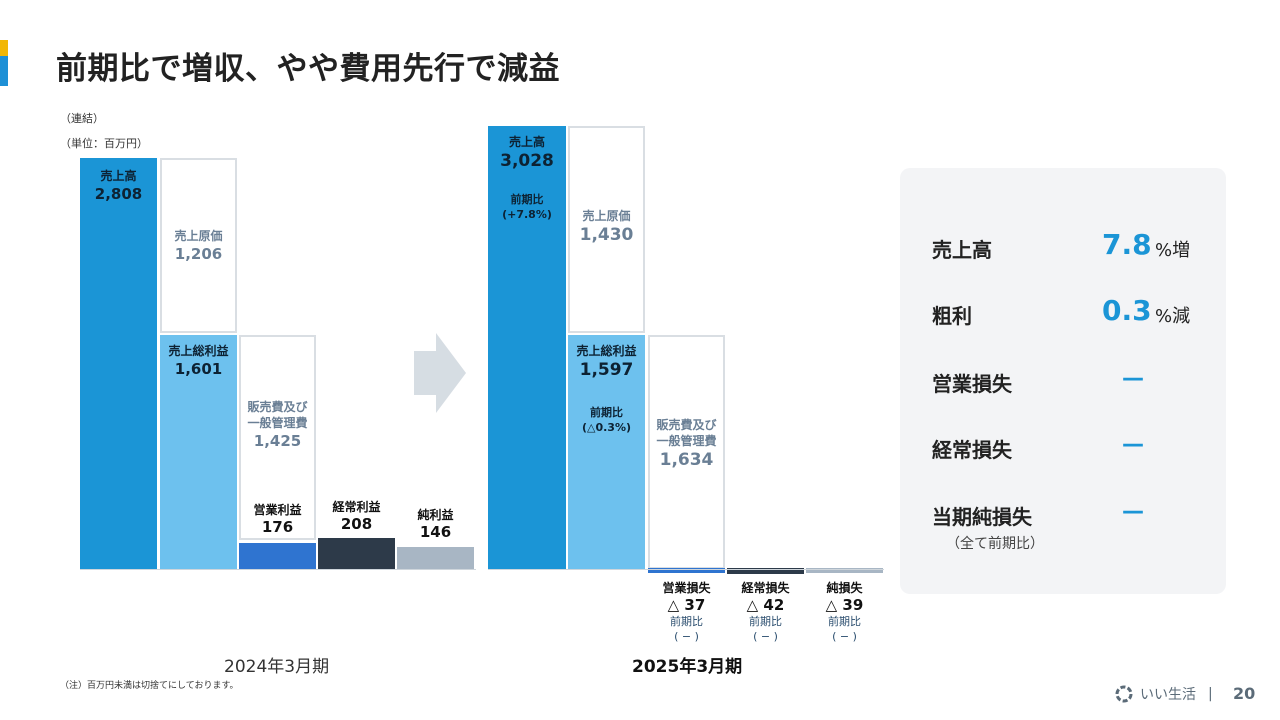  I want to click on label-2024-operating: 営業利益 176, so click(277, 519).